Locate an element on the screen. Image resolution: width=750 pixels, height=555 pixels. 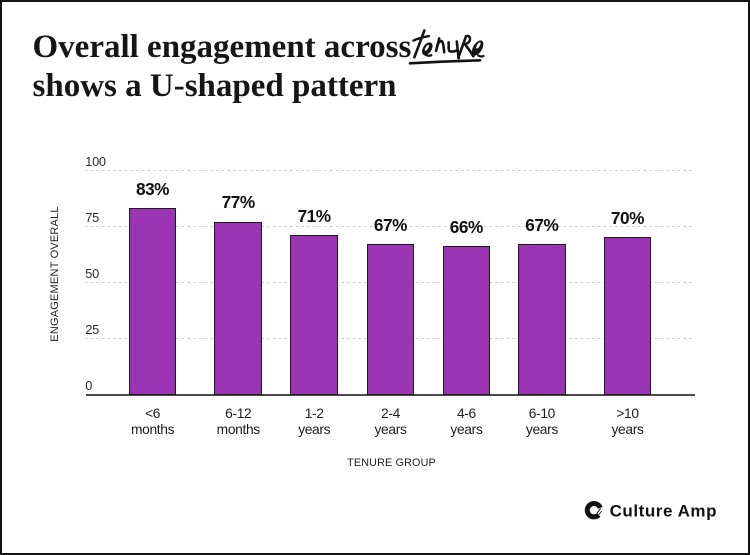
svg-text: Culture Amp is located at coordinates (663, 511).